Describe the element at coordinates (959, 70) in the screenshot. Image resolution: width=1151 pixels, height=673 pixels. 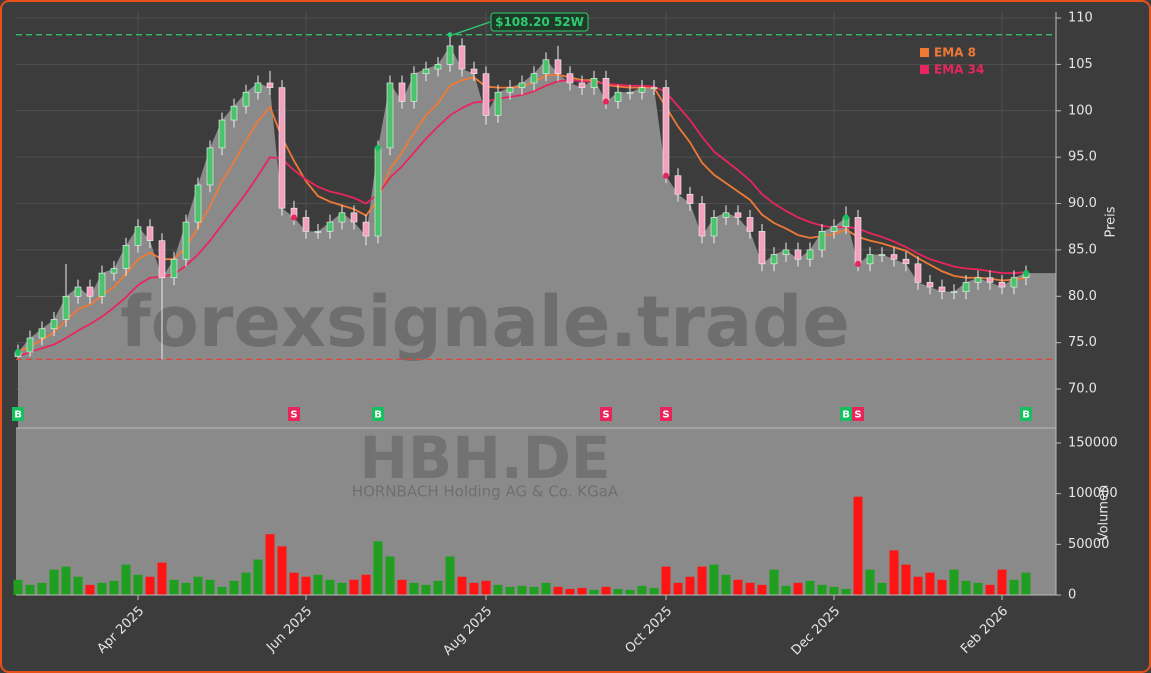
I see `legend-label: EMA 34` at that location.